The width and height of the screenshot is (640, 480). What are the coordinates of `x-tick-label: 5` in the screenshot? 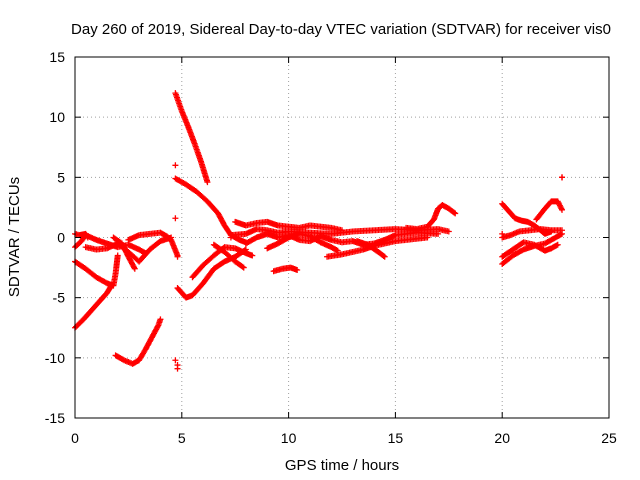 It's located at (182, 438).